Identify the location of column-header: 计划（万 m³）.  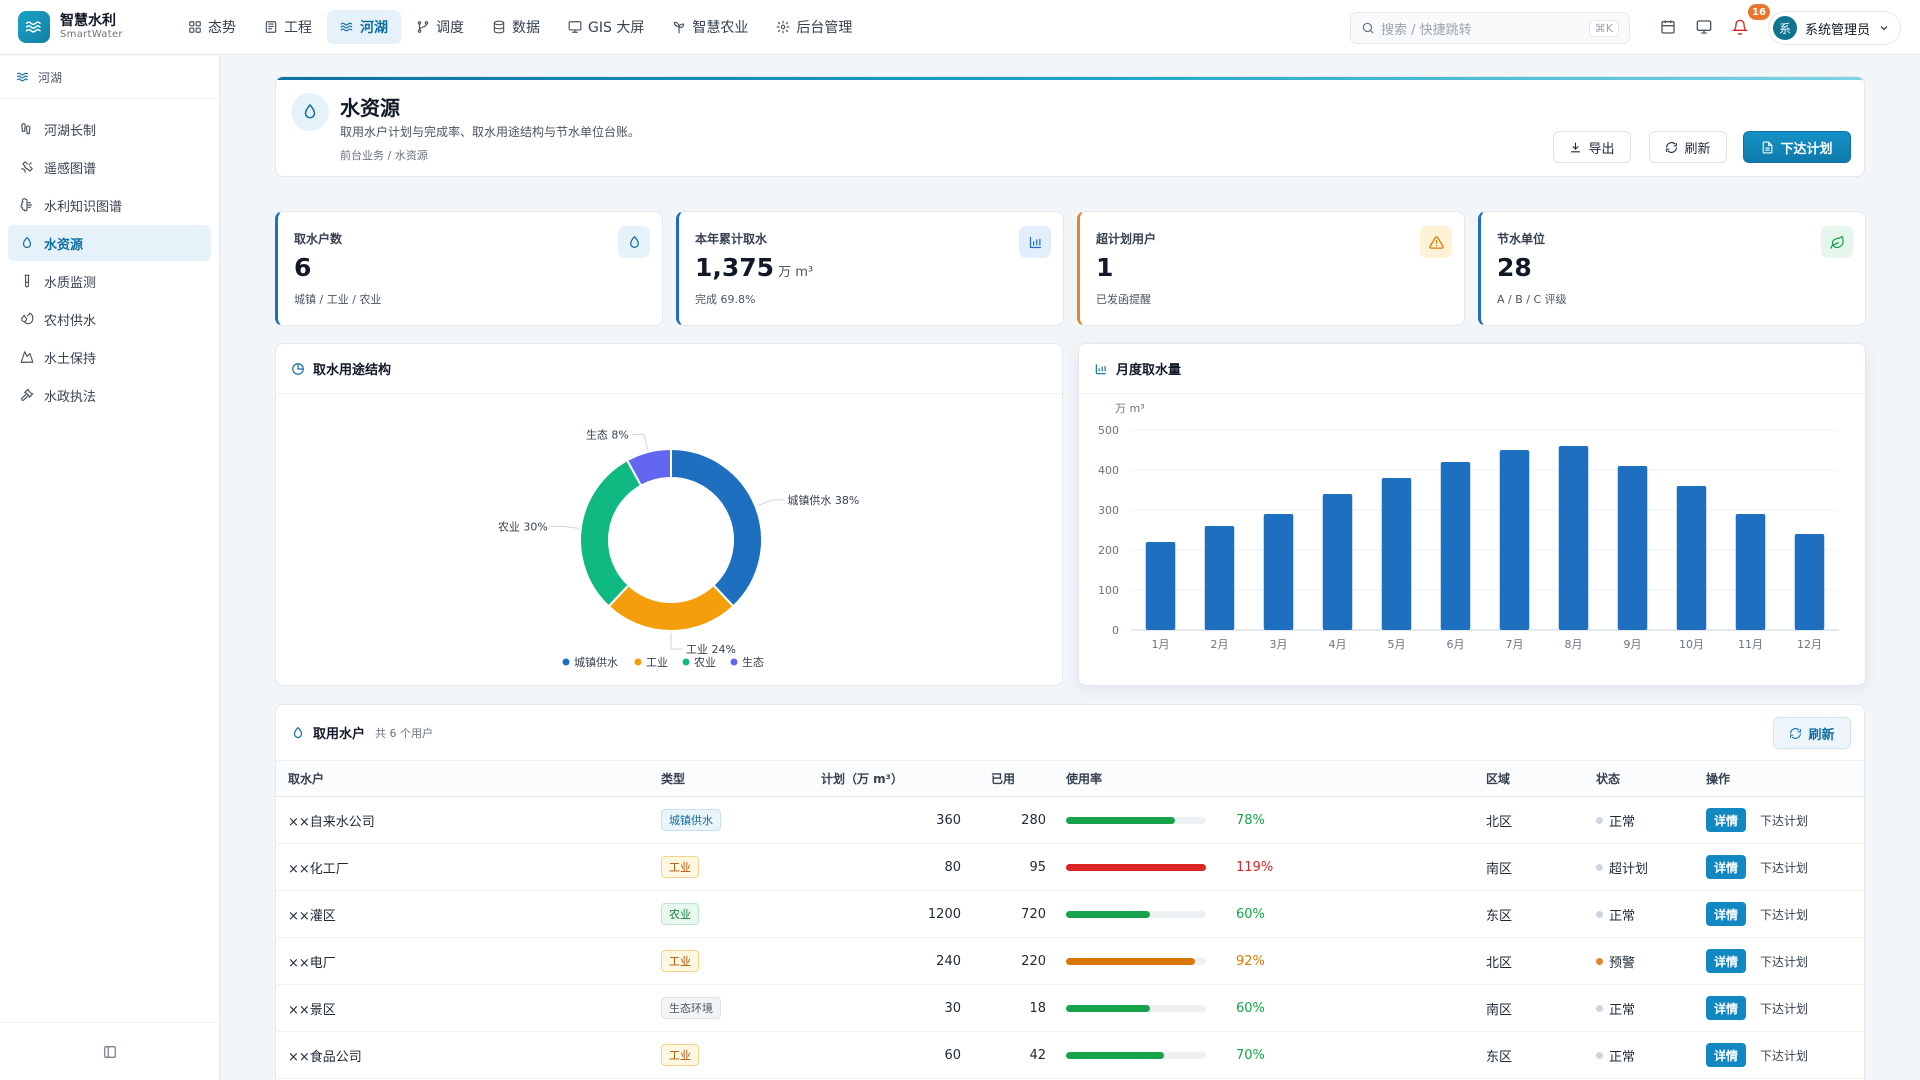
(862, 779).